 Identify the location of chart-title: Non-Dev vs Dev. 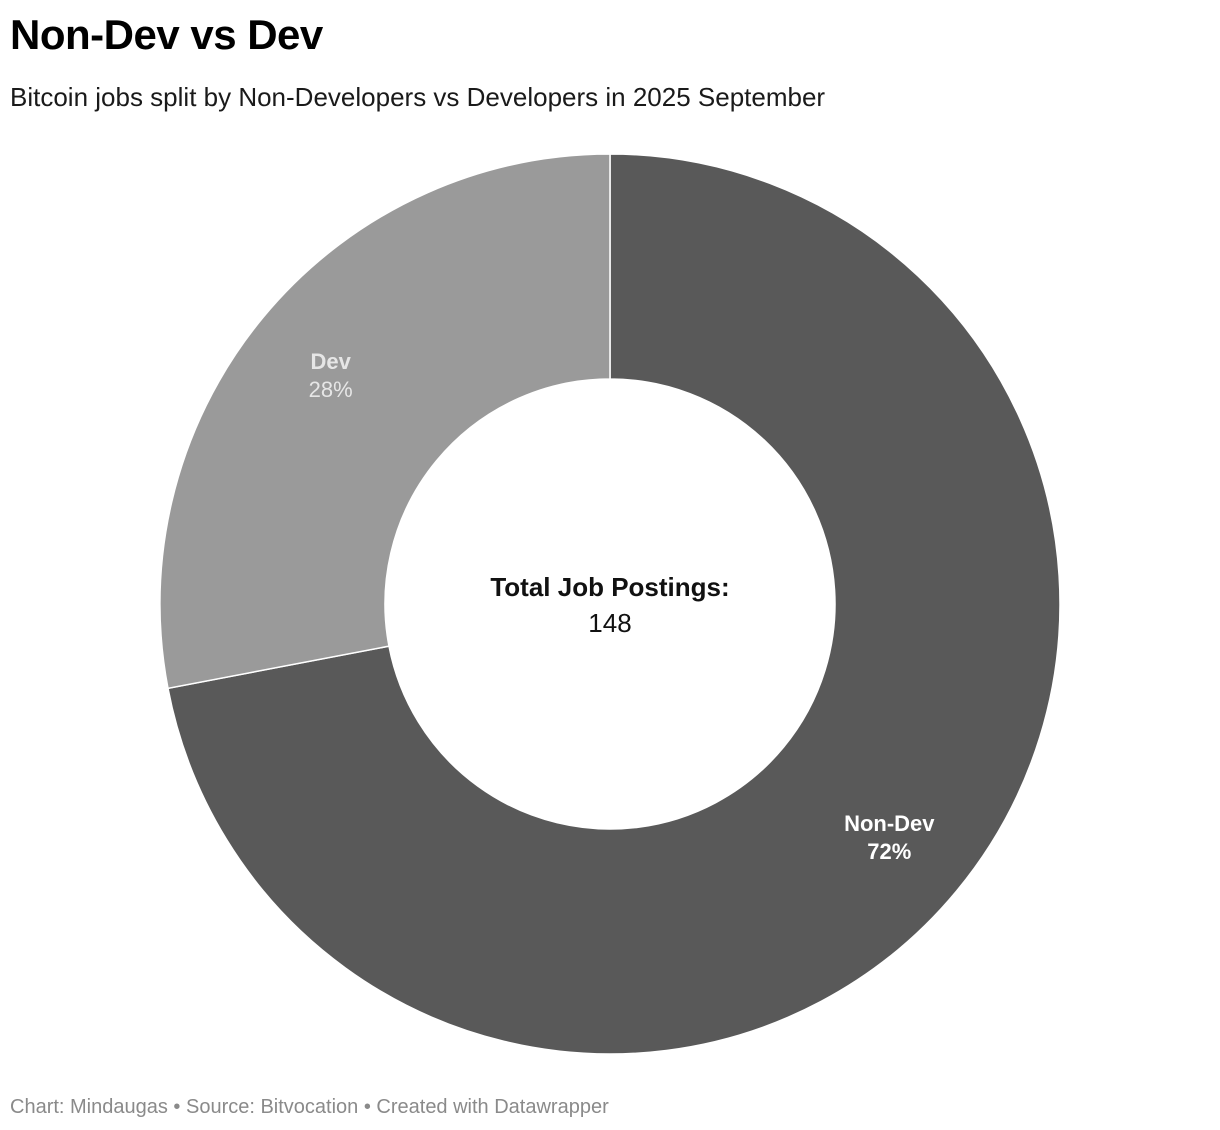
(166, 34).